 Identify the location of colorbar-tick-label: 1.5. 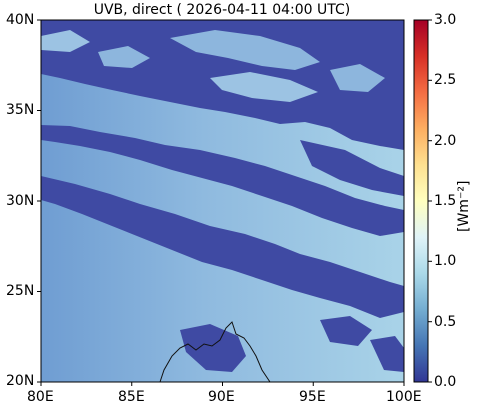
(445, 201).